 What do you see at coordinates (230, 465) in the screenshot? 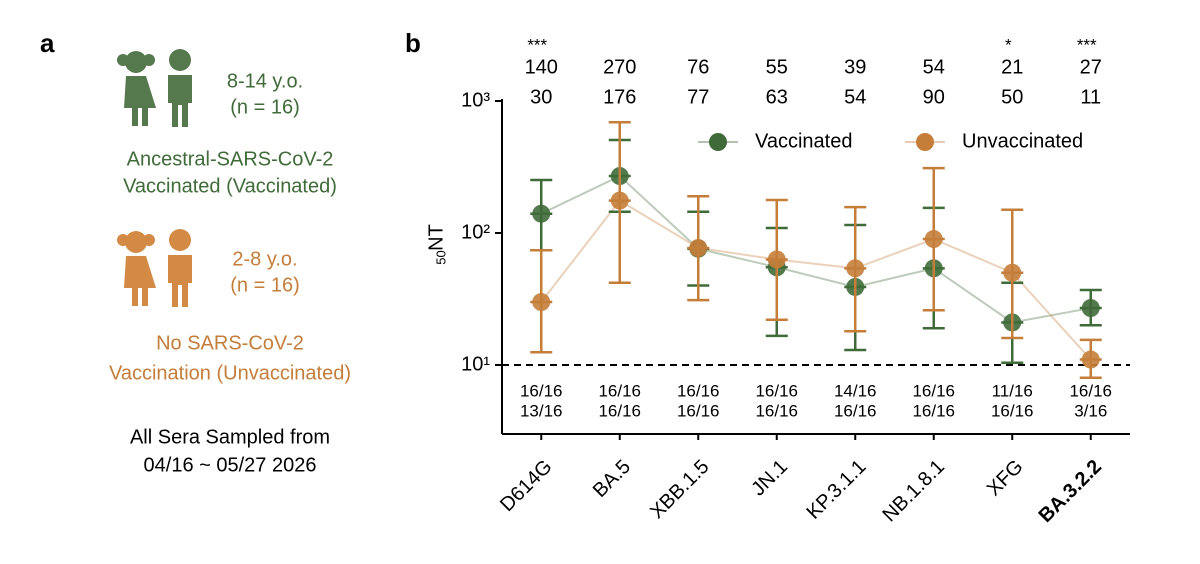
I see `footer-text: 04/16 ~ 05/27 2026` at bounding box center [230, 465].